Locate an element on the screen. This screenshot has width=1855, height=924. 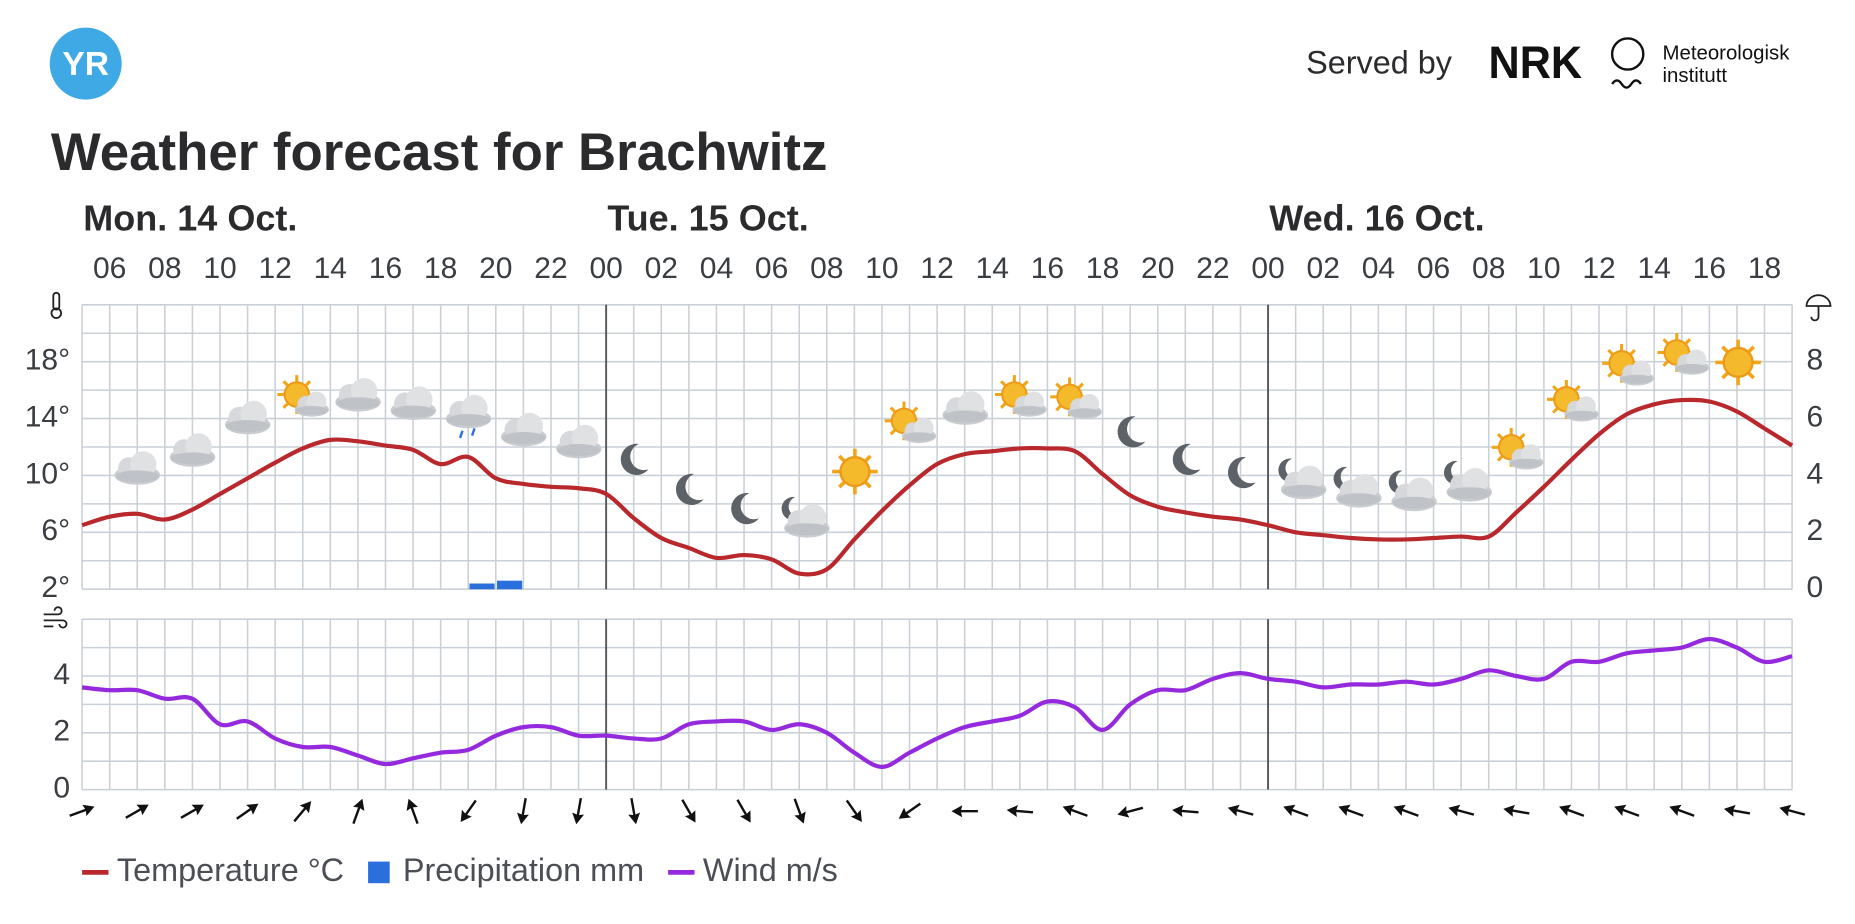
y-tick-label: 0 is located at coordinates (61, 788).